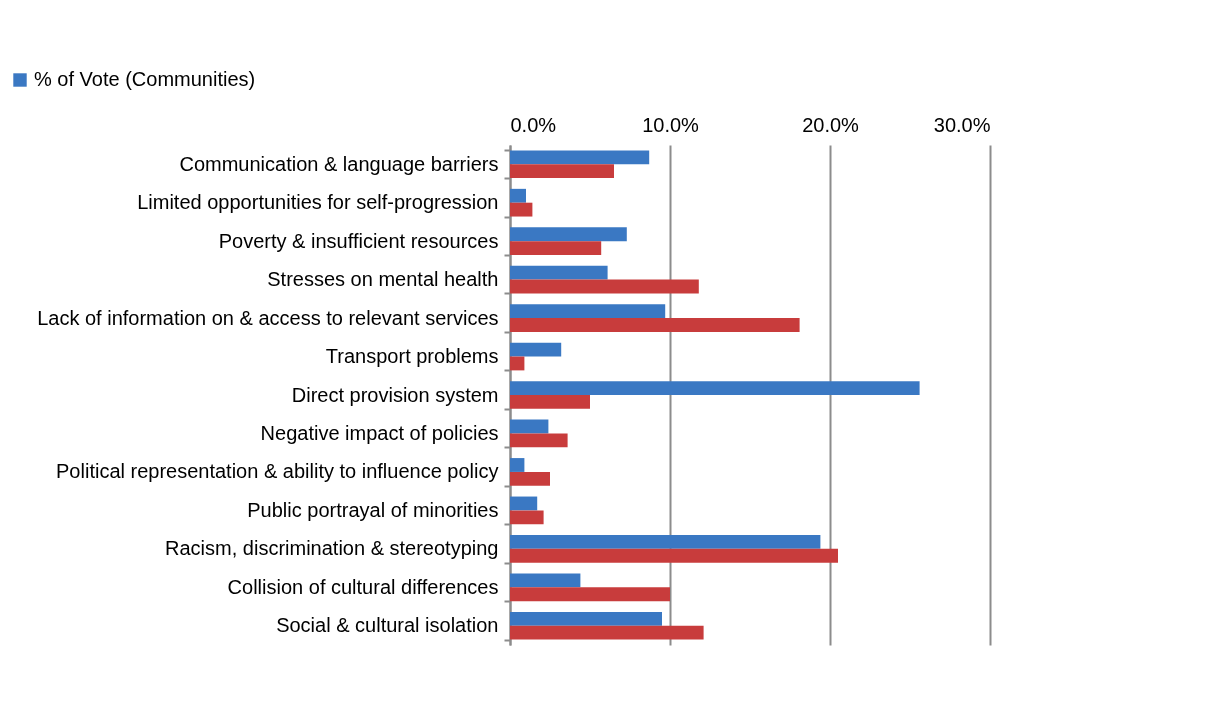 This screenshot has height=706, width=1210. Describe the element at coordinates (339, 163) in the screenshot. I see `y-tick-label: Communication & language barriers` at that location.